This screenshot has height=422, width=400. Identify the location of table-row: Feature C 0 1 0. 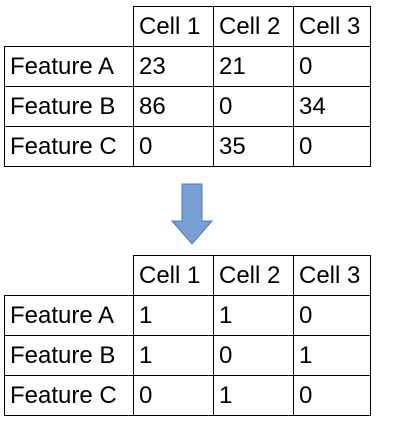
(187, 395).